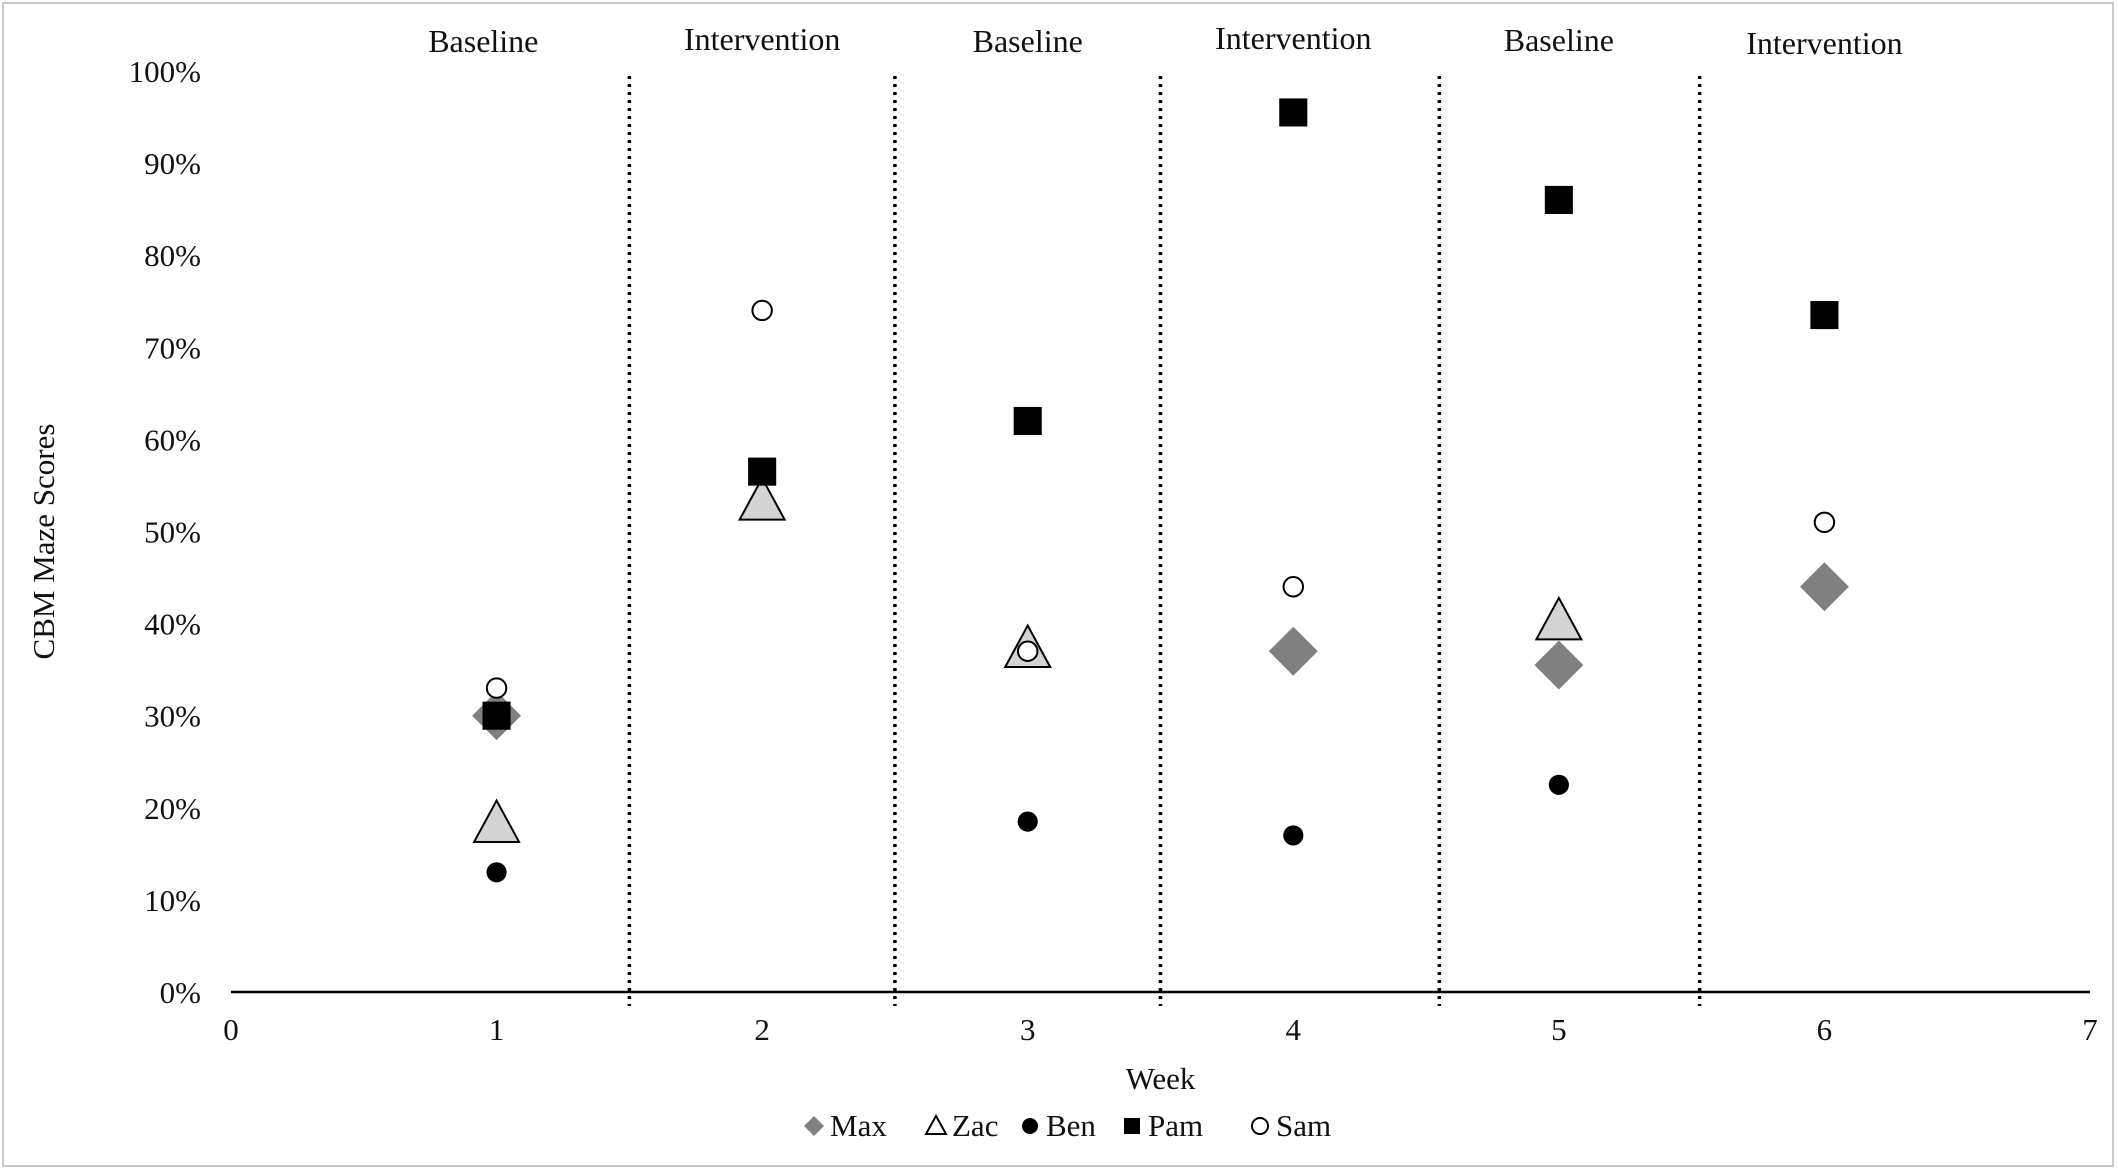 The height and width of the screenshot is (1171, 2118). I want to click on legend-marker-zac, so click(936, 1124).